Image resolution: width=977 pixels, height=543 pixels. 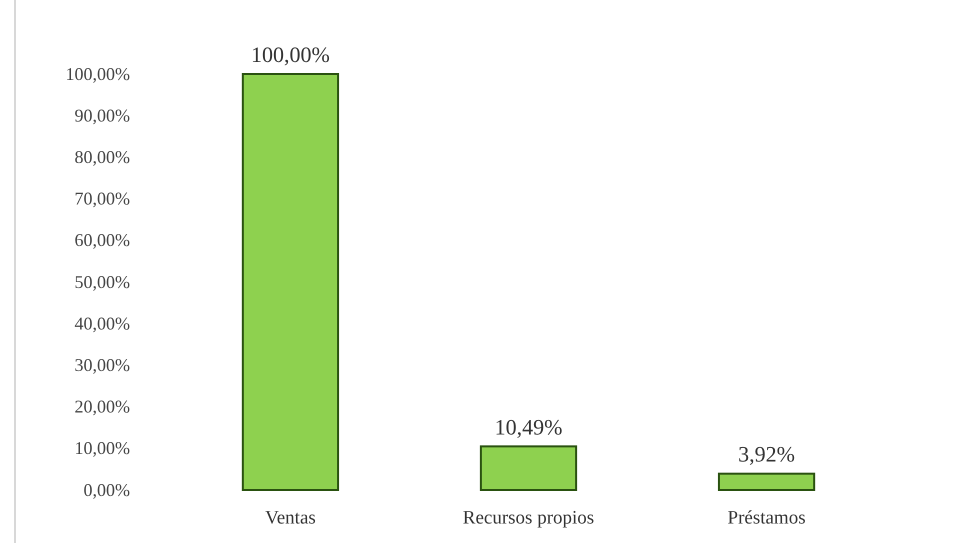 What do you see at coordinates (102, 115) in the screenshot?
I see `y-tick-label: 90,00%` at bounding box center [102, 115].